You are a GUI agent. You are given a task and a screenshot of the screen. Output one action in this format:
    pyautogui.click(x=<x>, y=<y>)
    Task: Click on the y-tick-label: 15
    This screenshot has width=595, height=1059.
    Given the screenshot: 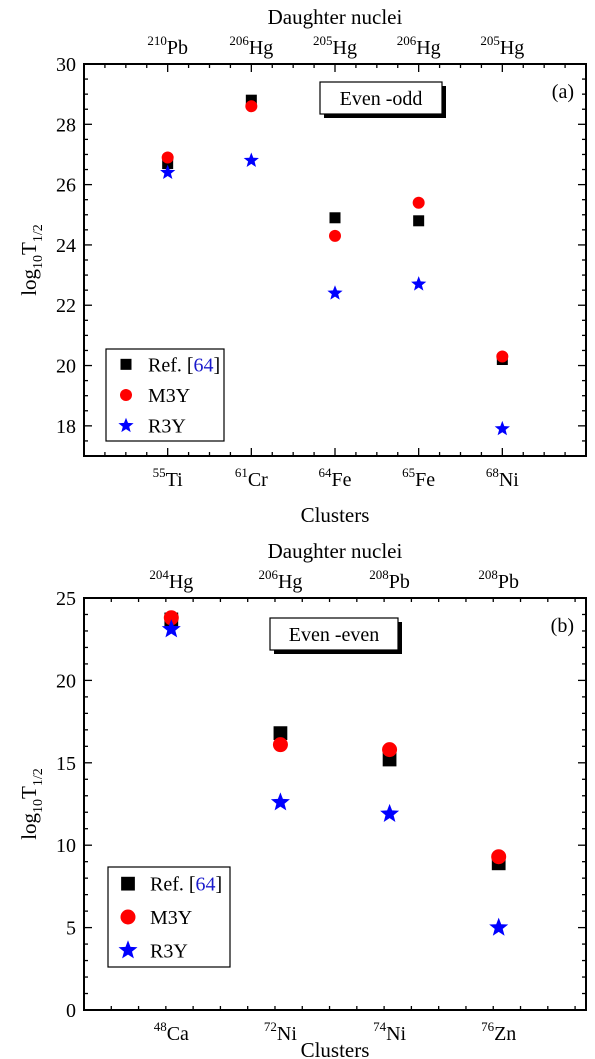 What is the action you would take?
    pyautogui.click(x=66, y=764)
    